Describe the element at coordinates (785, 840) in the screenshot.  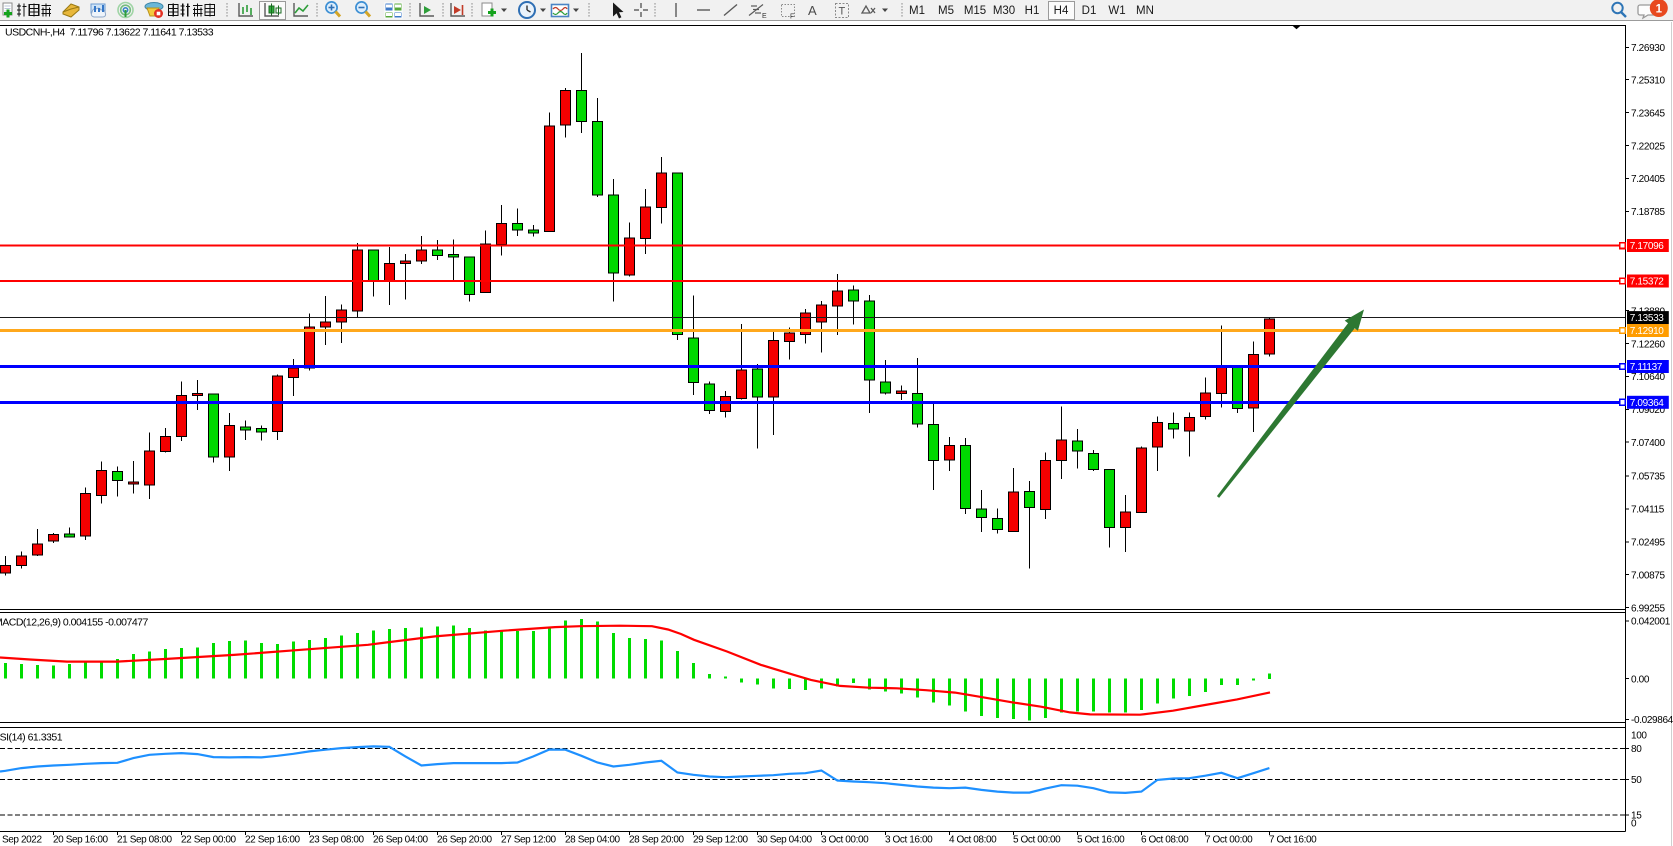
I see `svg-text: 30 Sep 04:00` at that location.